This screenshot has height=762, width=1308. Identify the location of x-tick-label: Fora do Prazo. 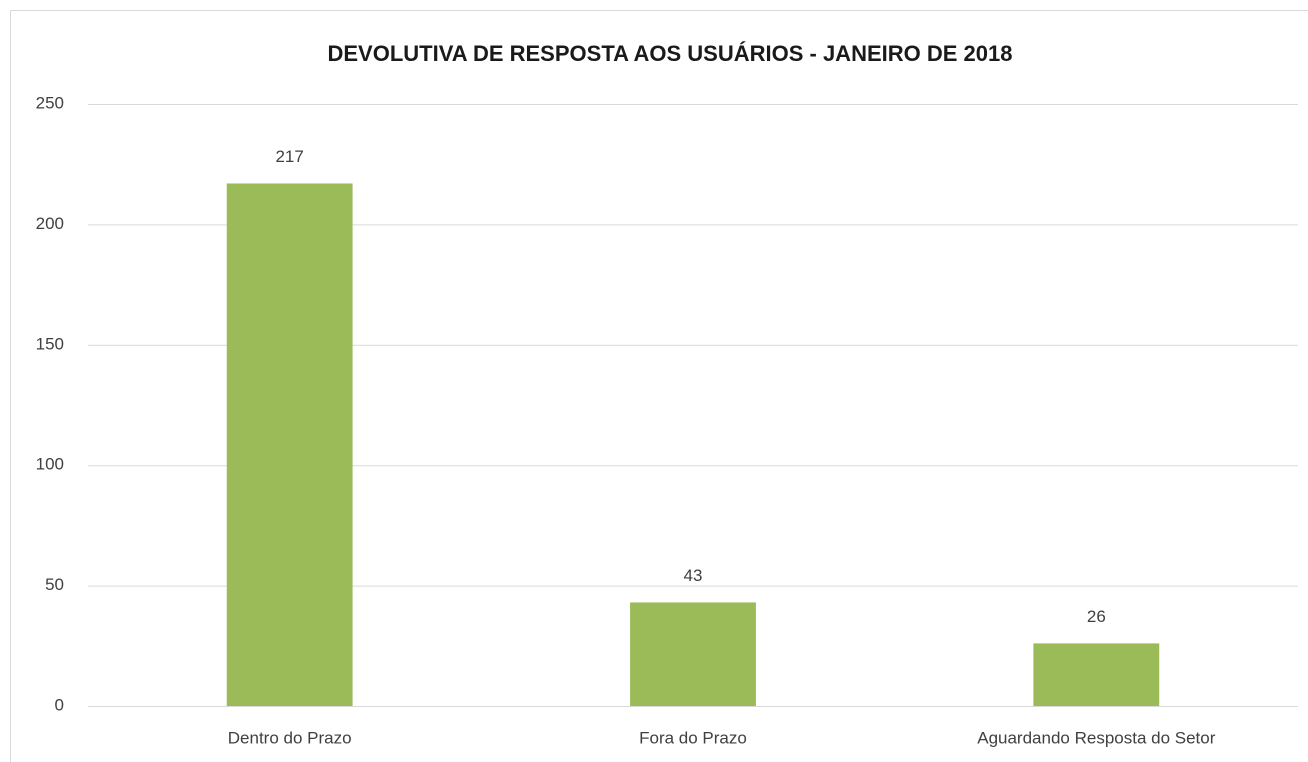
(693, 737).